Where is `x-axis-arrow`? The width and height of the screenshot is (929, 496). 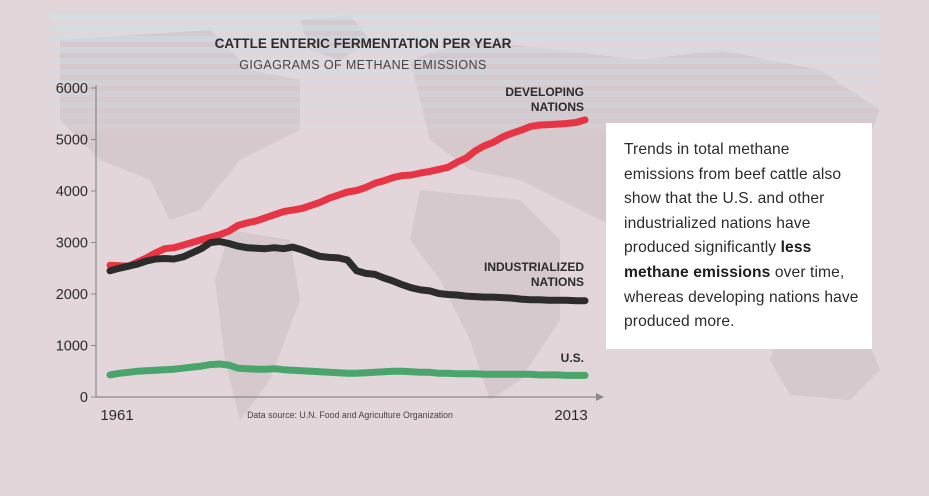
x-axis-arrow is located at coordinates (600, 397).